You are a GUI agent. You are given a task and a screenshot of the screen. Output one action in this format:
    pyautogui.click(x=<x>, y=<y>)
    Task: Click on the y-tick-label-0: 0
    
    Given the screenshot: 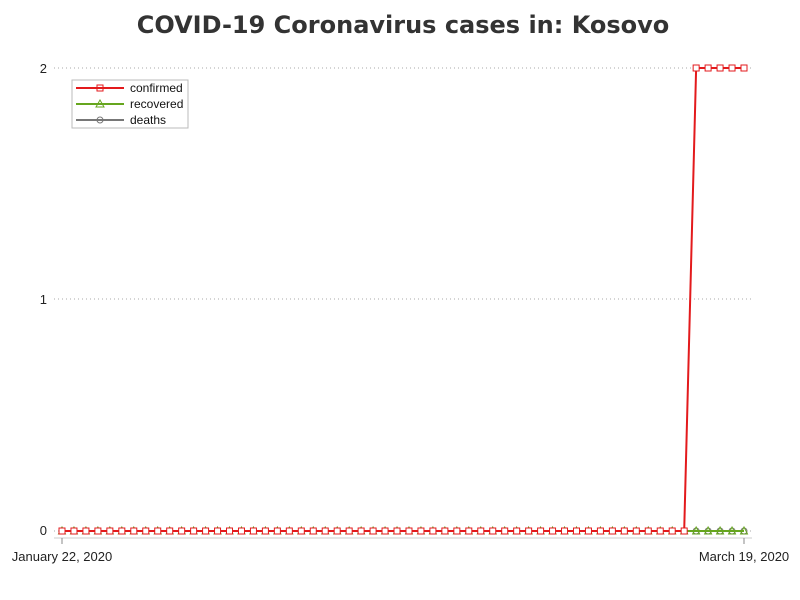 What is the action you would take?
    pyautogui.click(x=43, y=530)
    